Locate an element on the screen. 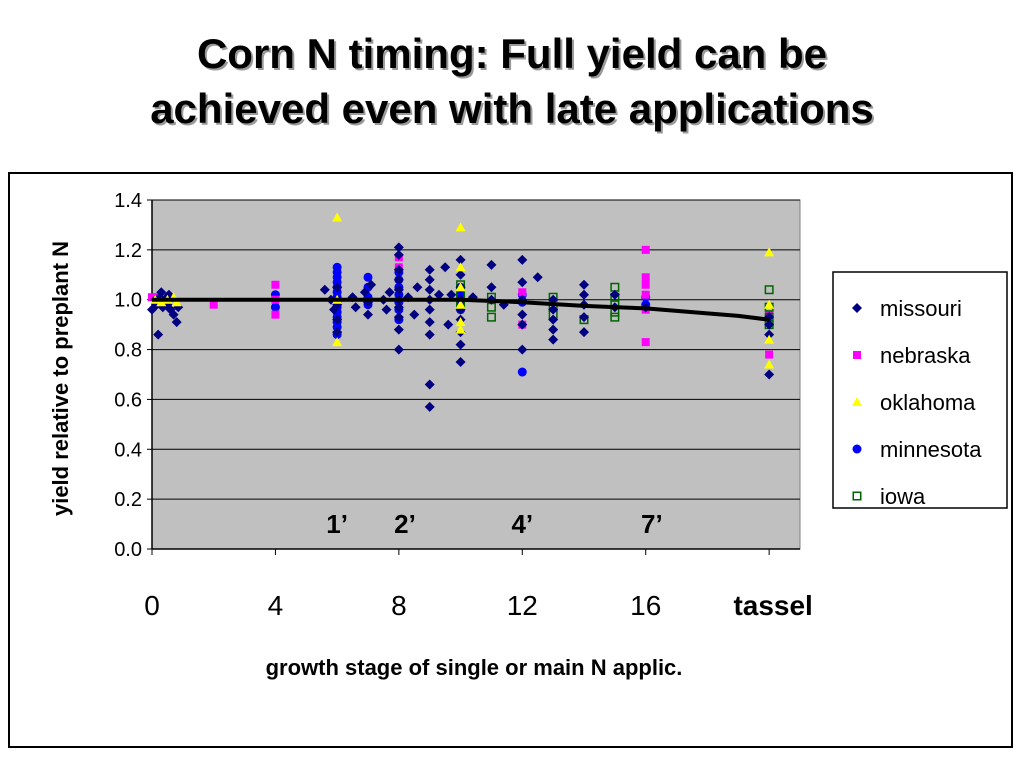  stage-annotation: 2’ is located at coordinates (405, 524).